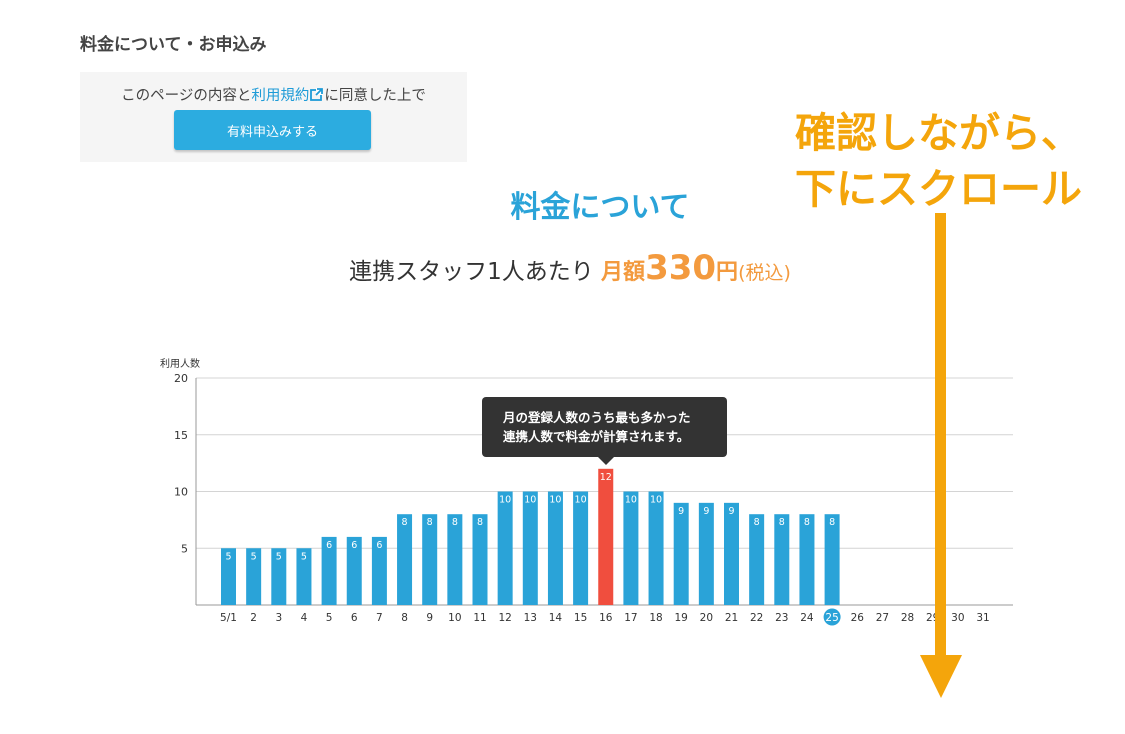 This screenshot has width=1125, height=734. I want to click on annotation-line-2: 下にスクロール, so click(938, 189).